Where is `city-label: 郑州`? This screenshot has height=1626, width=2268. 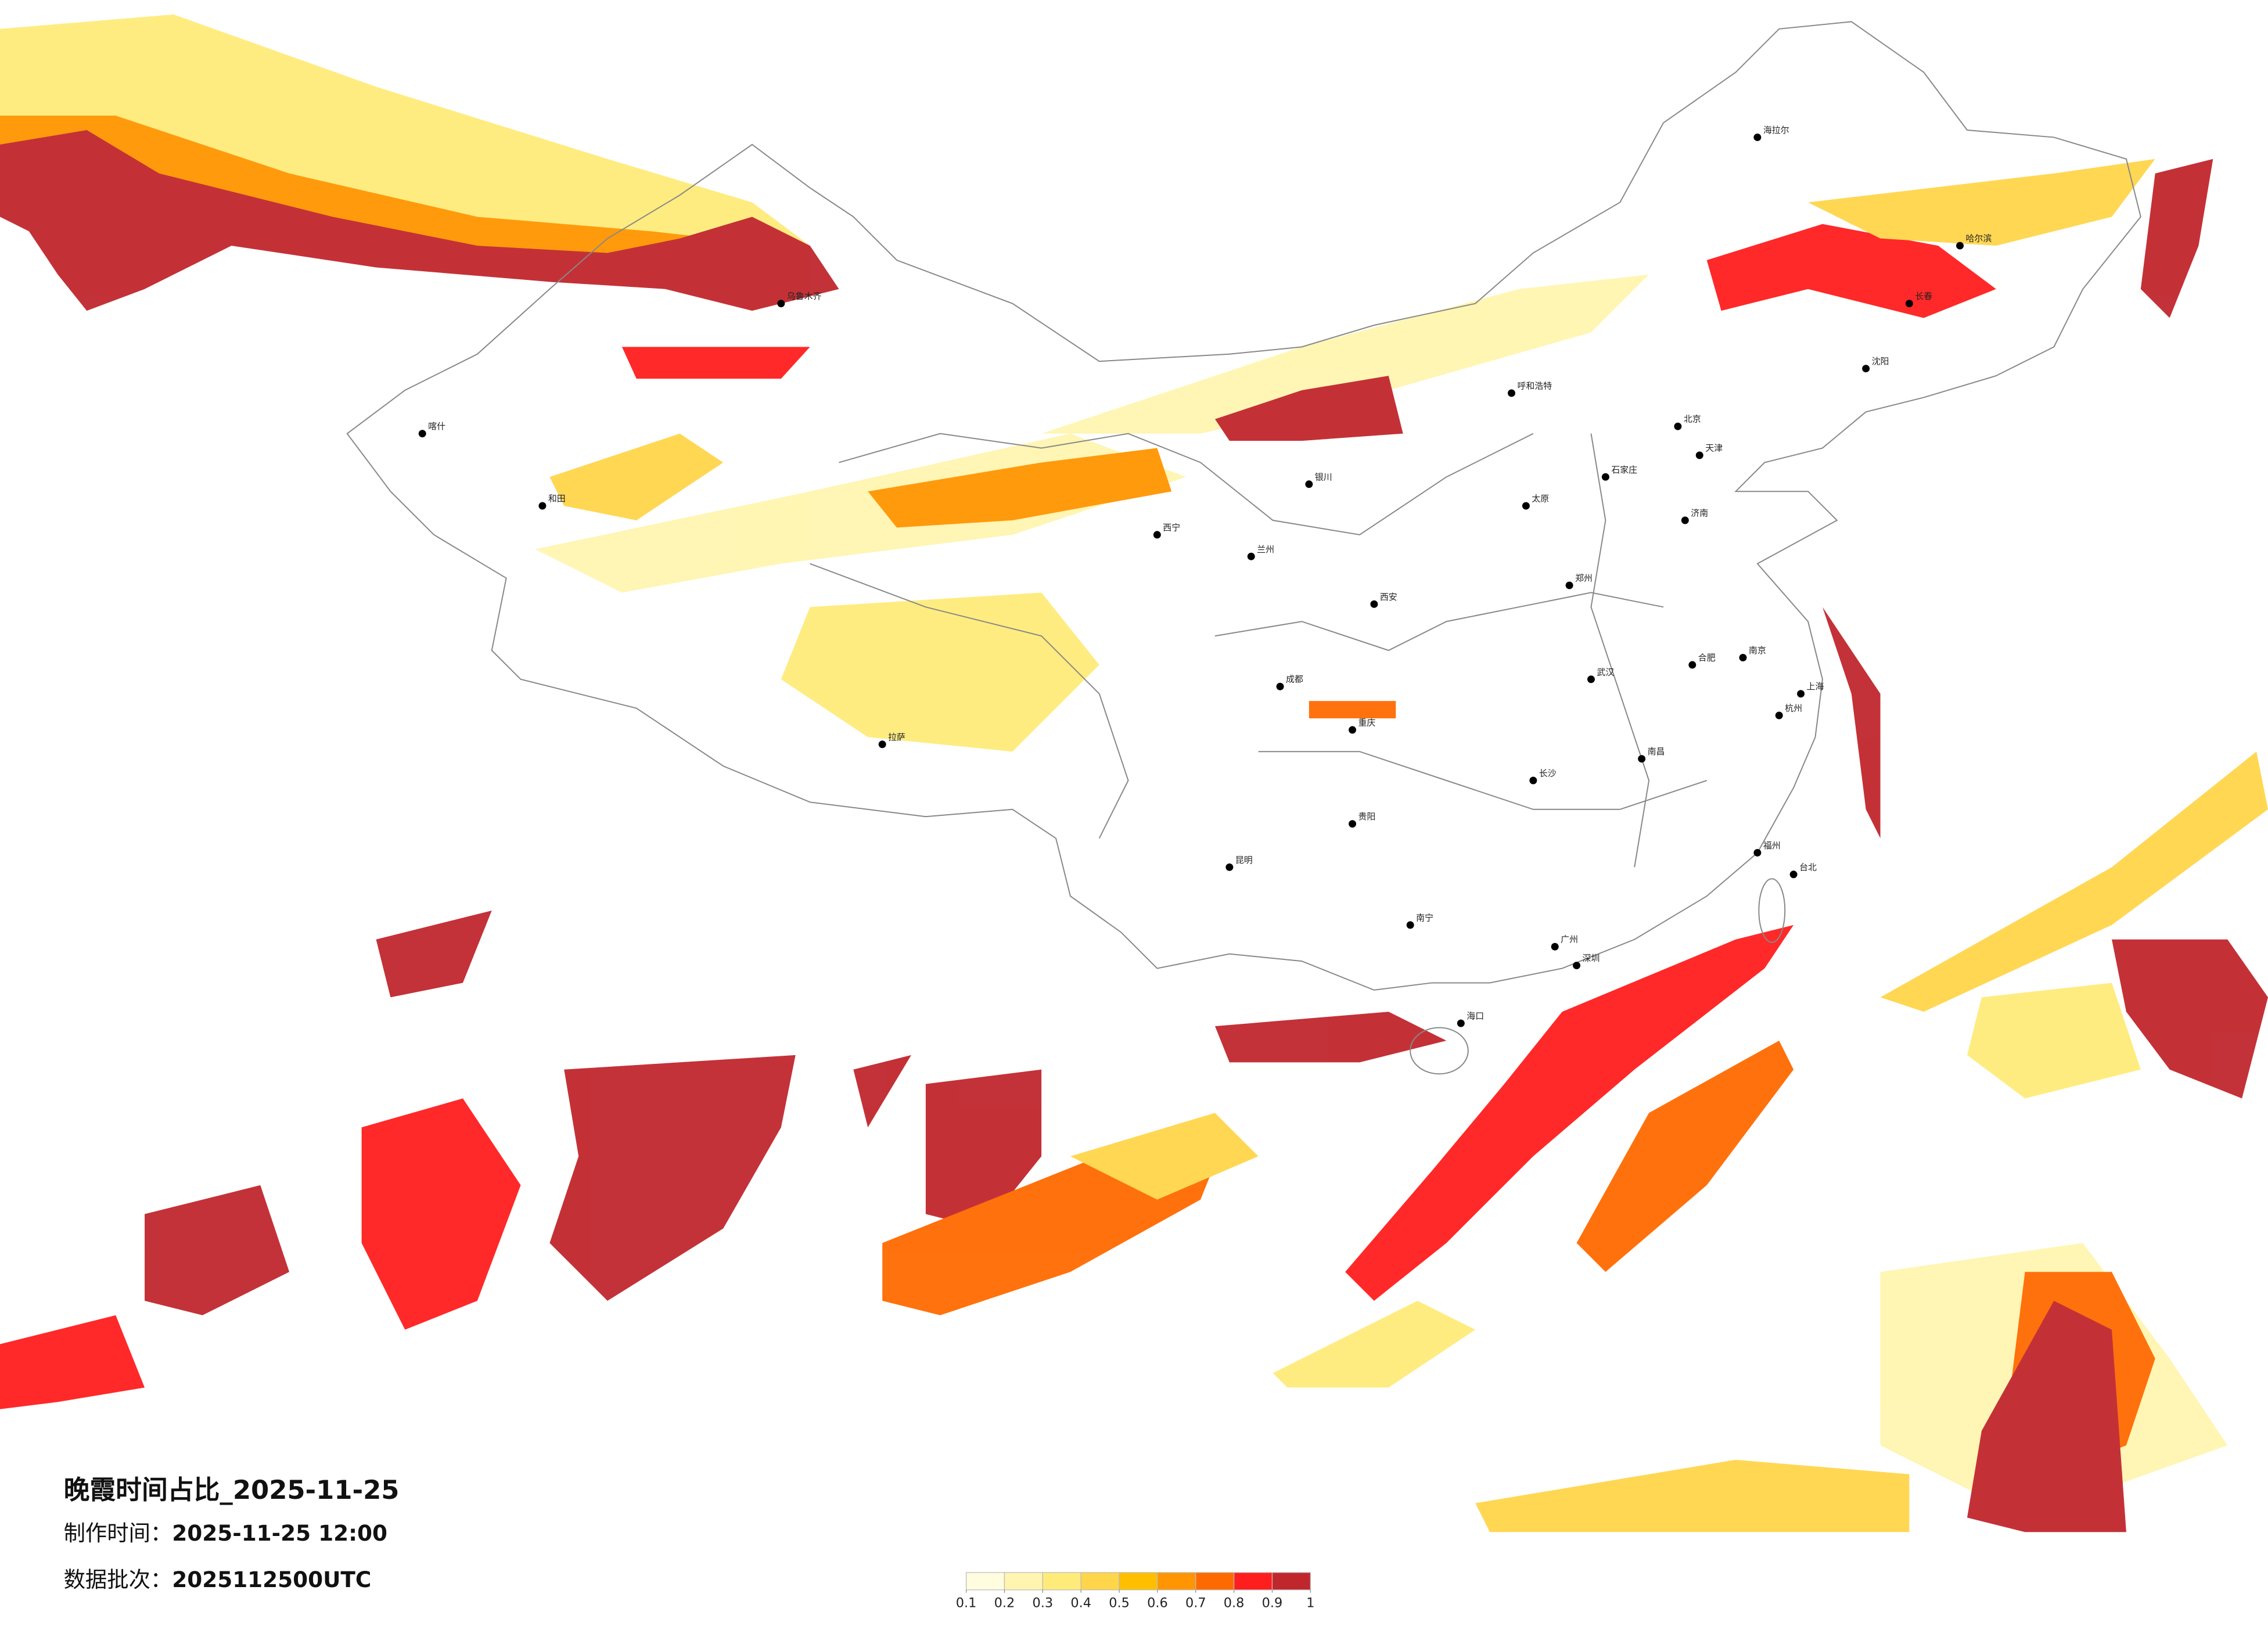
city-label: 郑州 is located at coordinates (1584, 578).